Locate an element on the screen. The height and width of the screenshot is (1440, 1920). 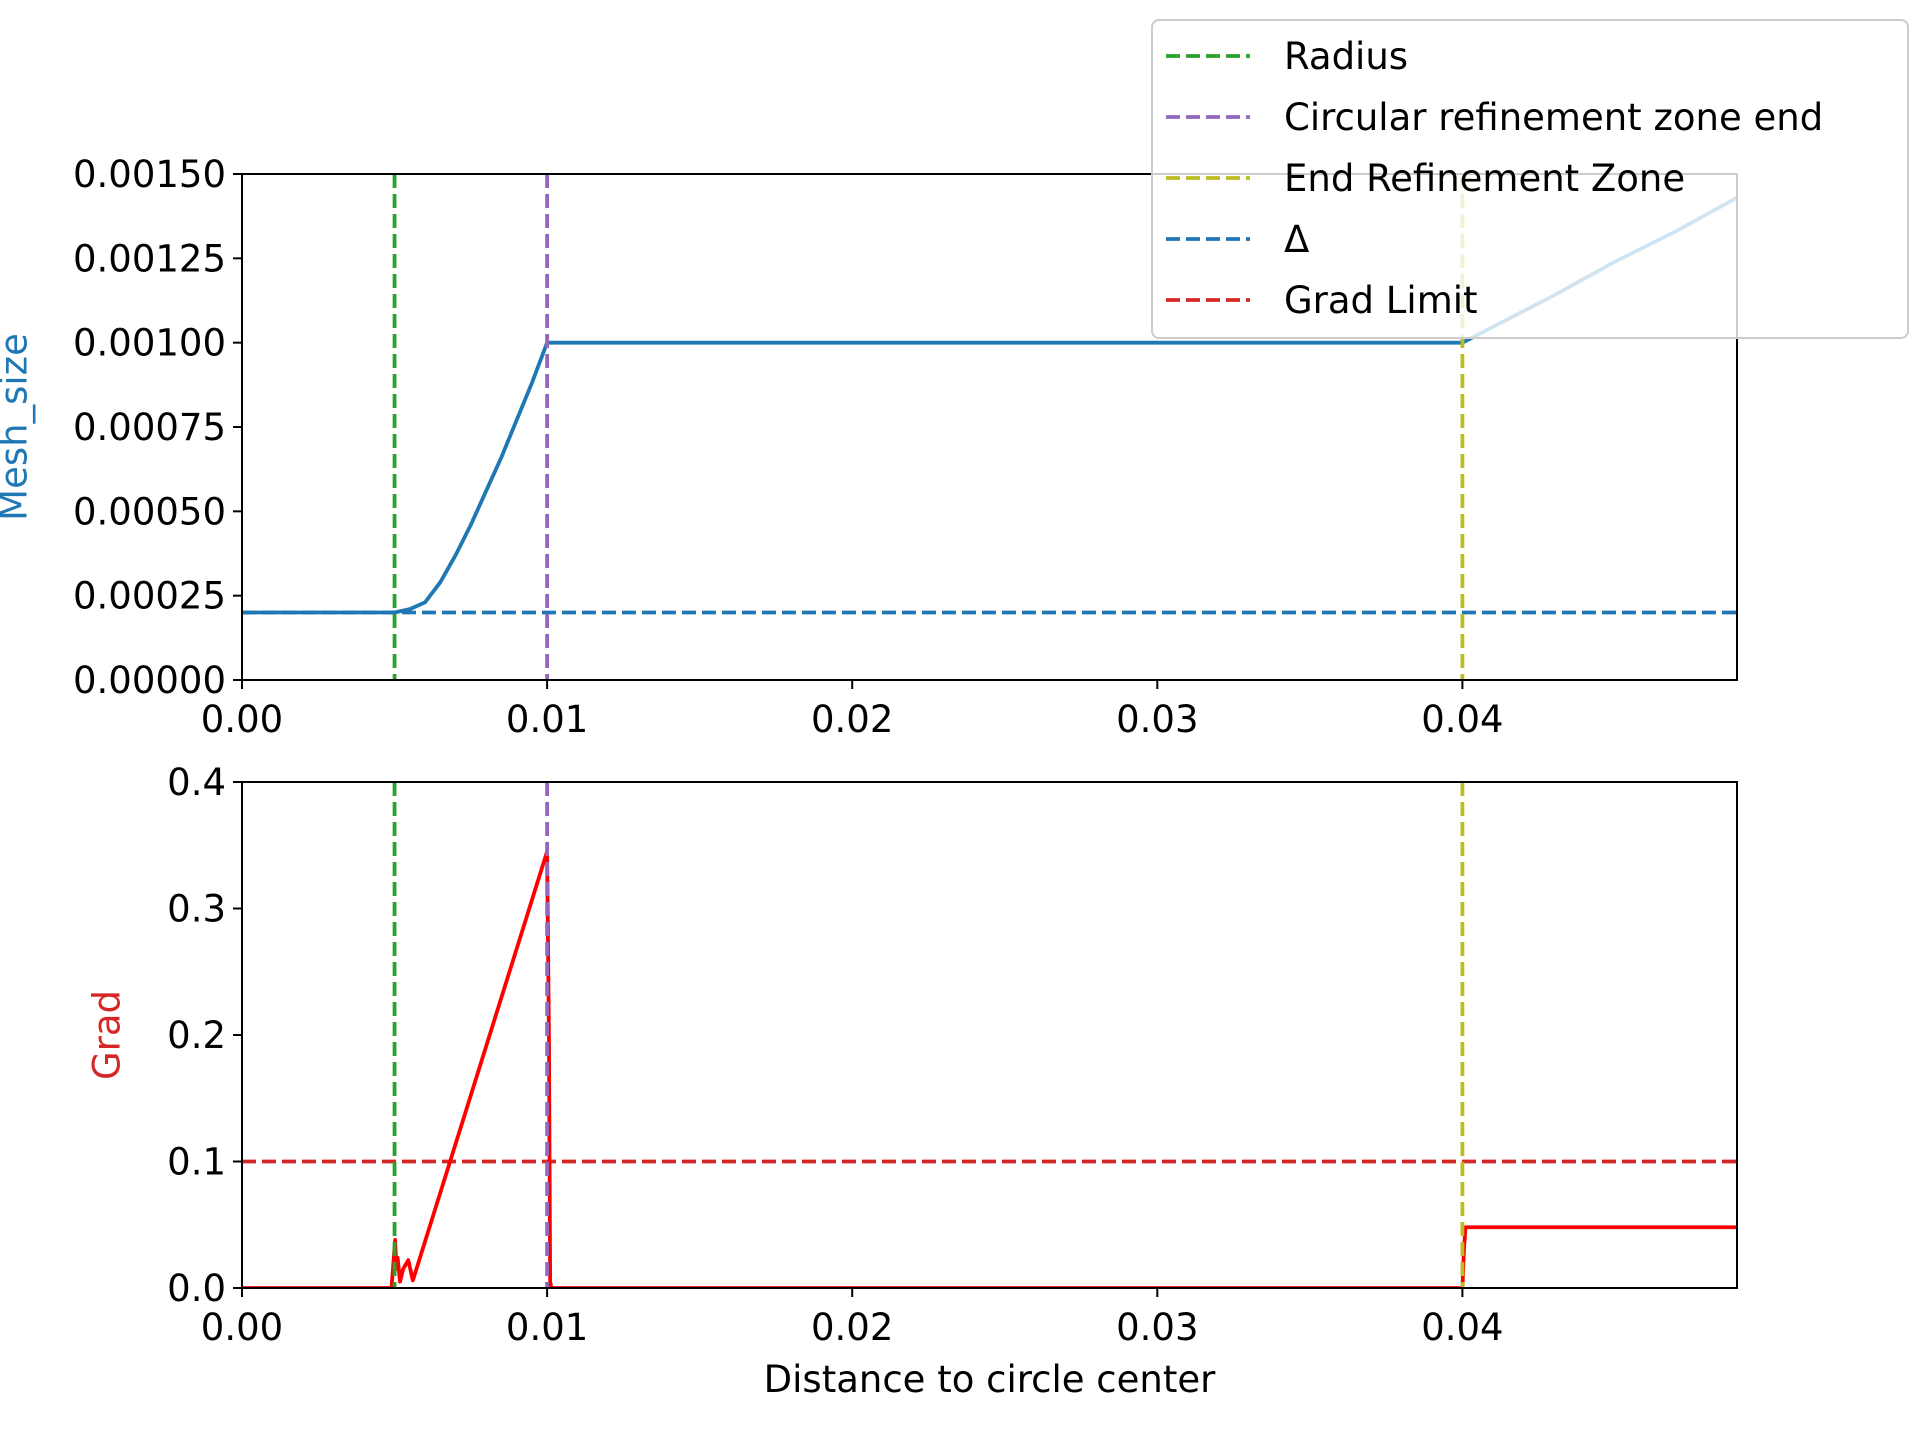
y-tick-label: 0.0 is located at coordinates (196, 1288).